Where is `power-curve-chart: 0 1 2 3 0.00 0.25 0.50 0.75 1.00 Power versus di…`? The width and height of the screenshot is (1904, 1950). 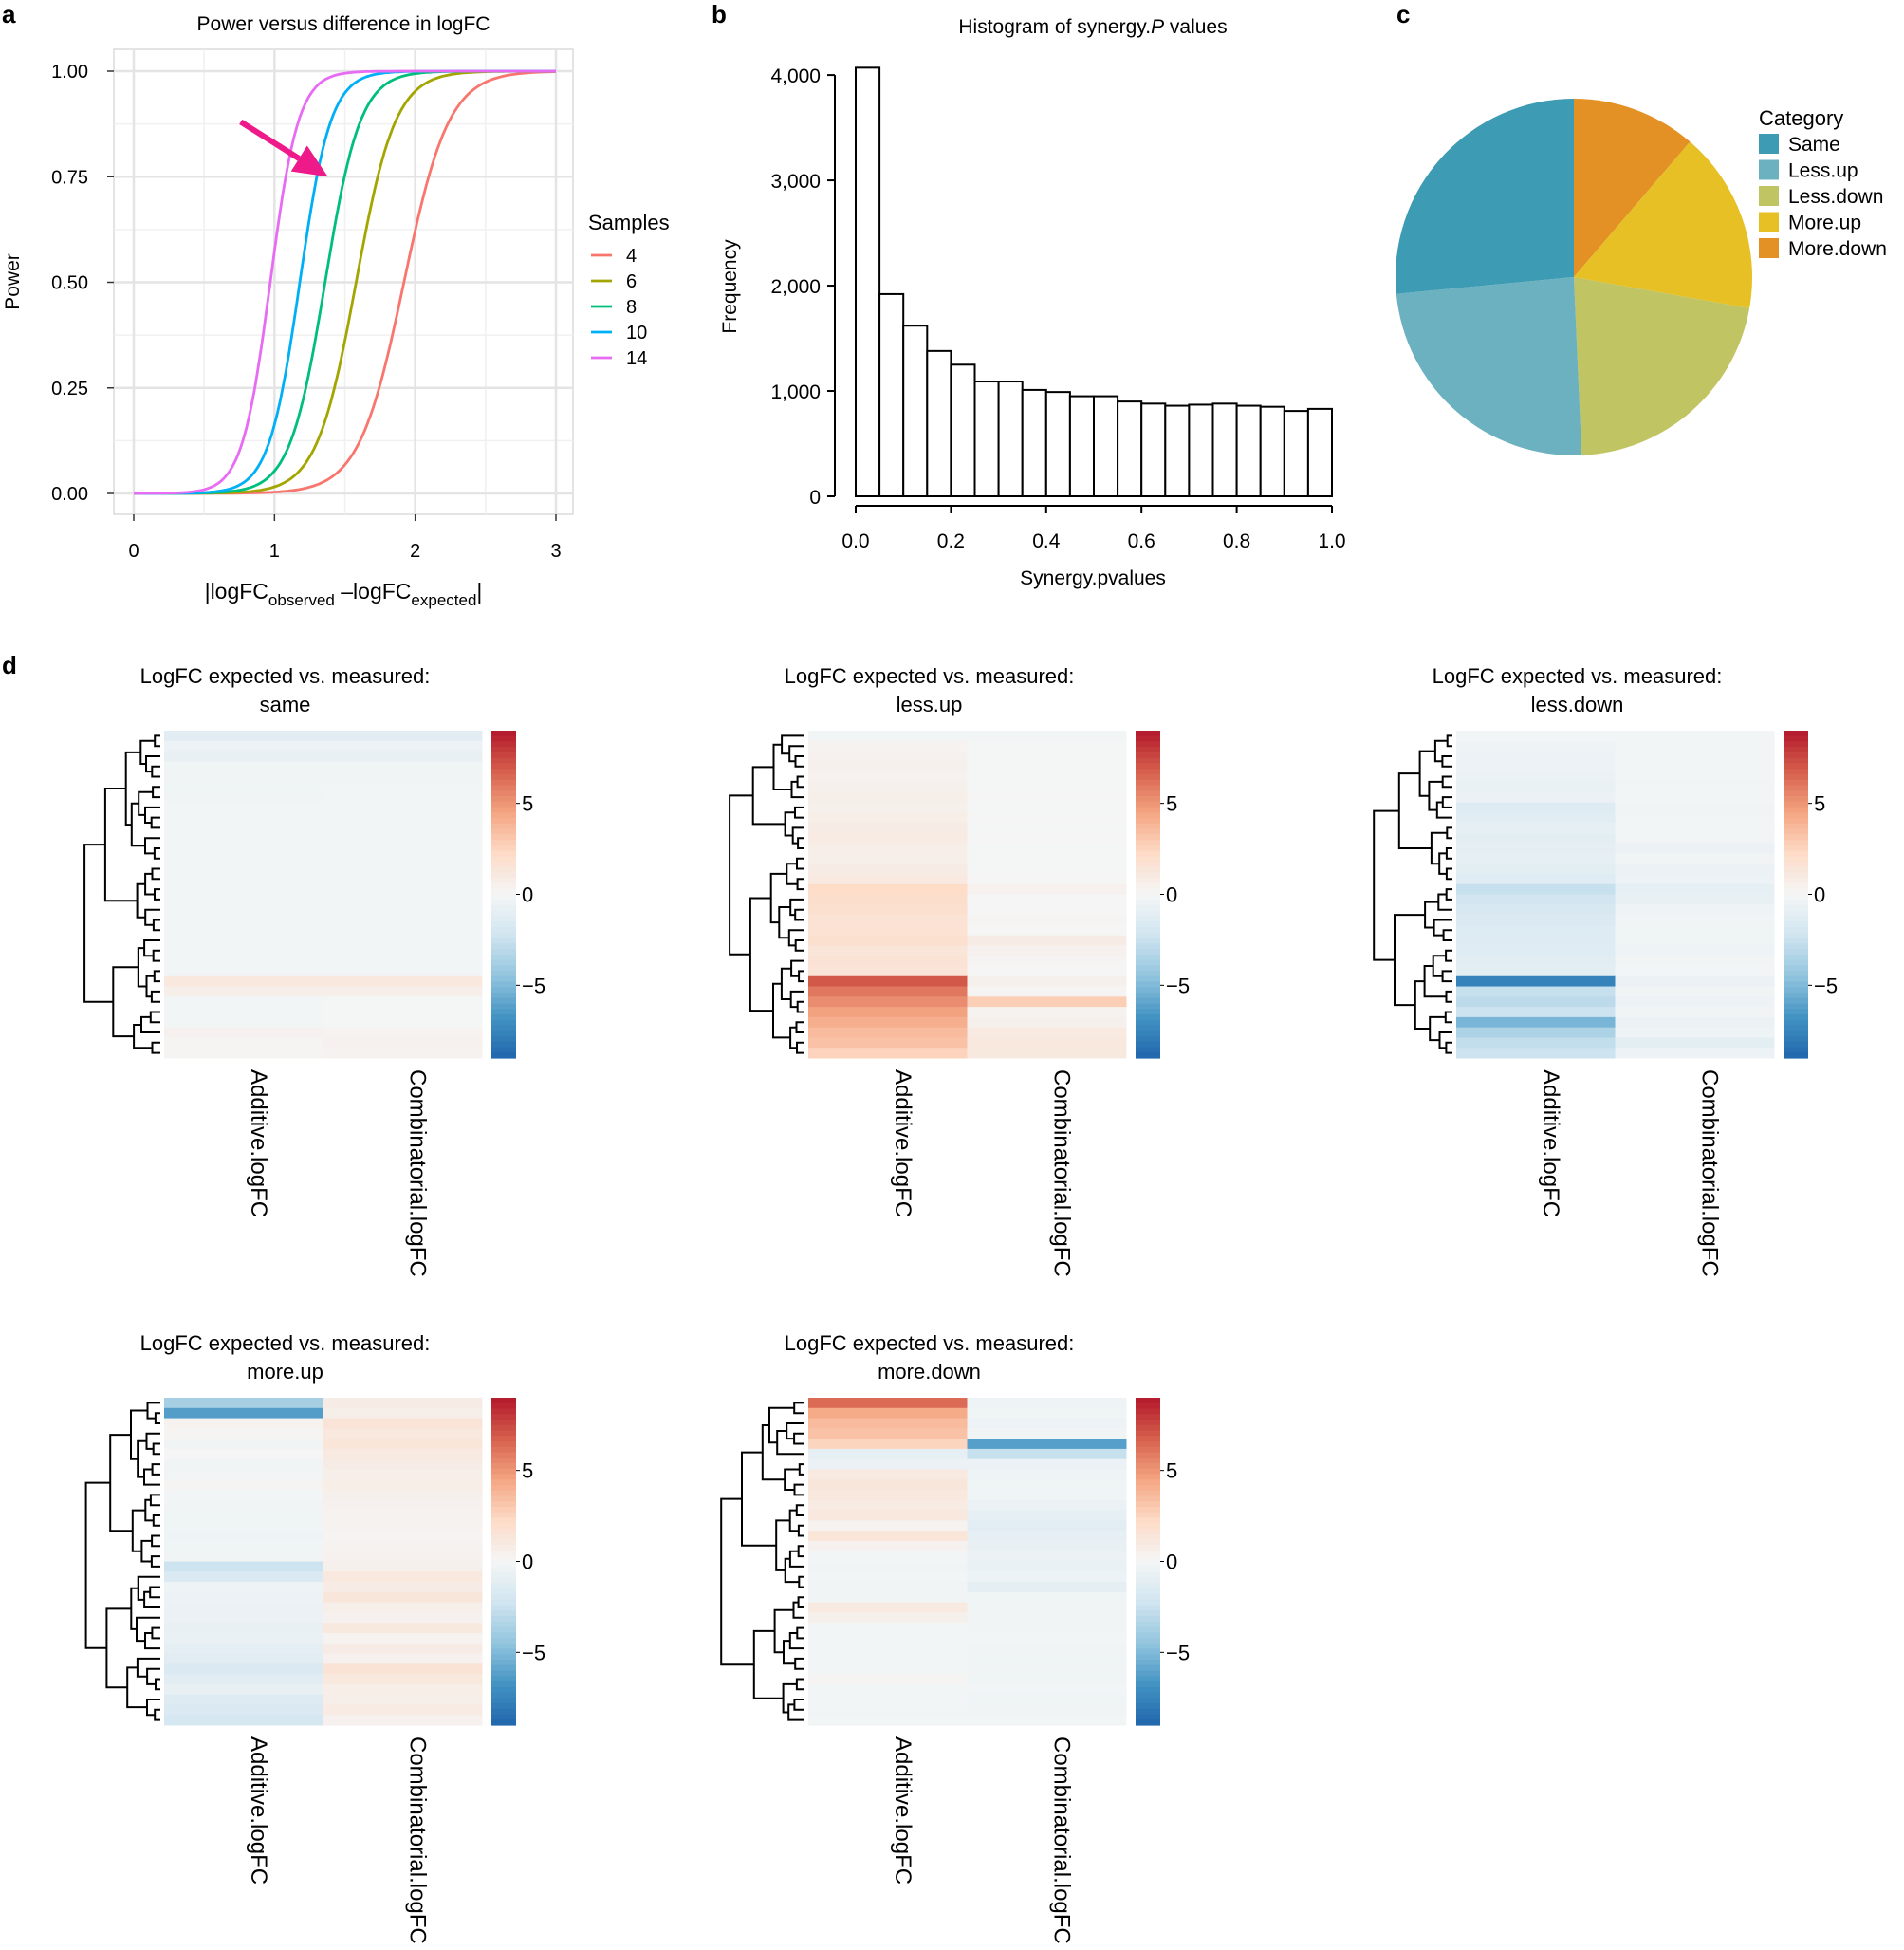
power-curve-chart: 0 1 2 3 0.00 0.25 0.50 0.75 1.00 Power versus di… is located at coordinates (336, 311).